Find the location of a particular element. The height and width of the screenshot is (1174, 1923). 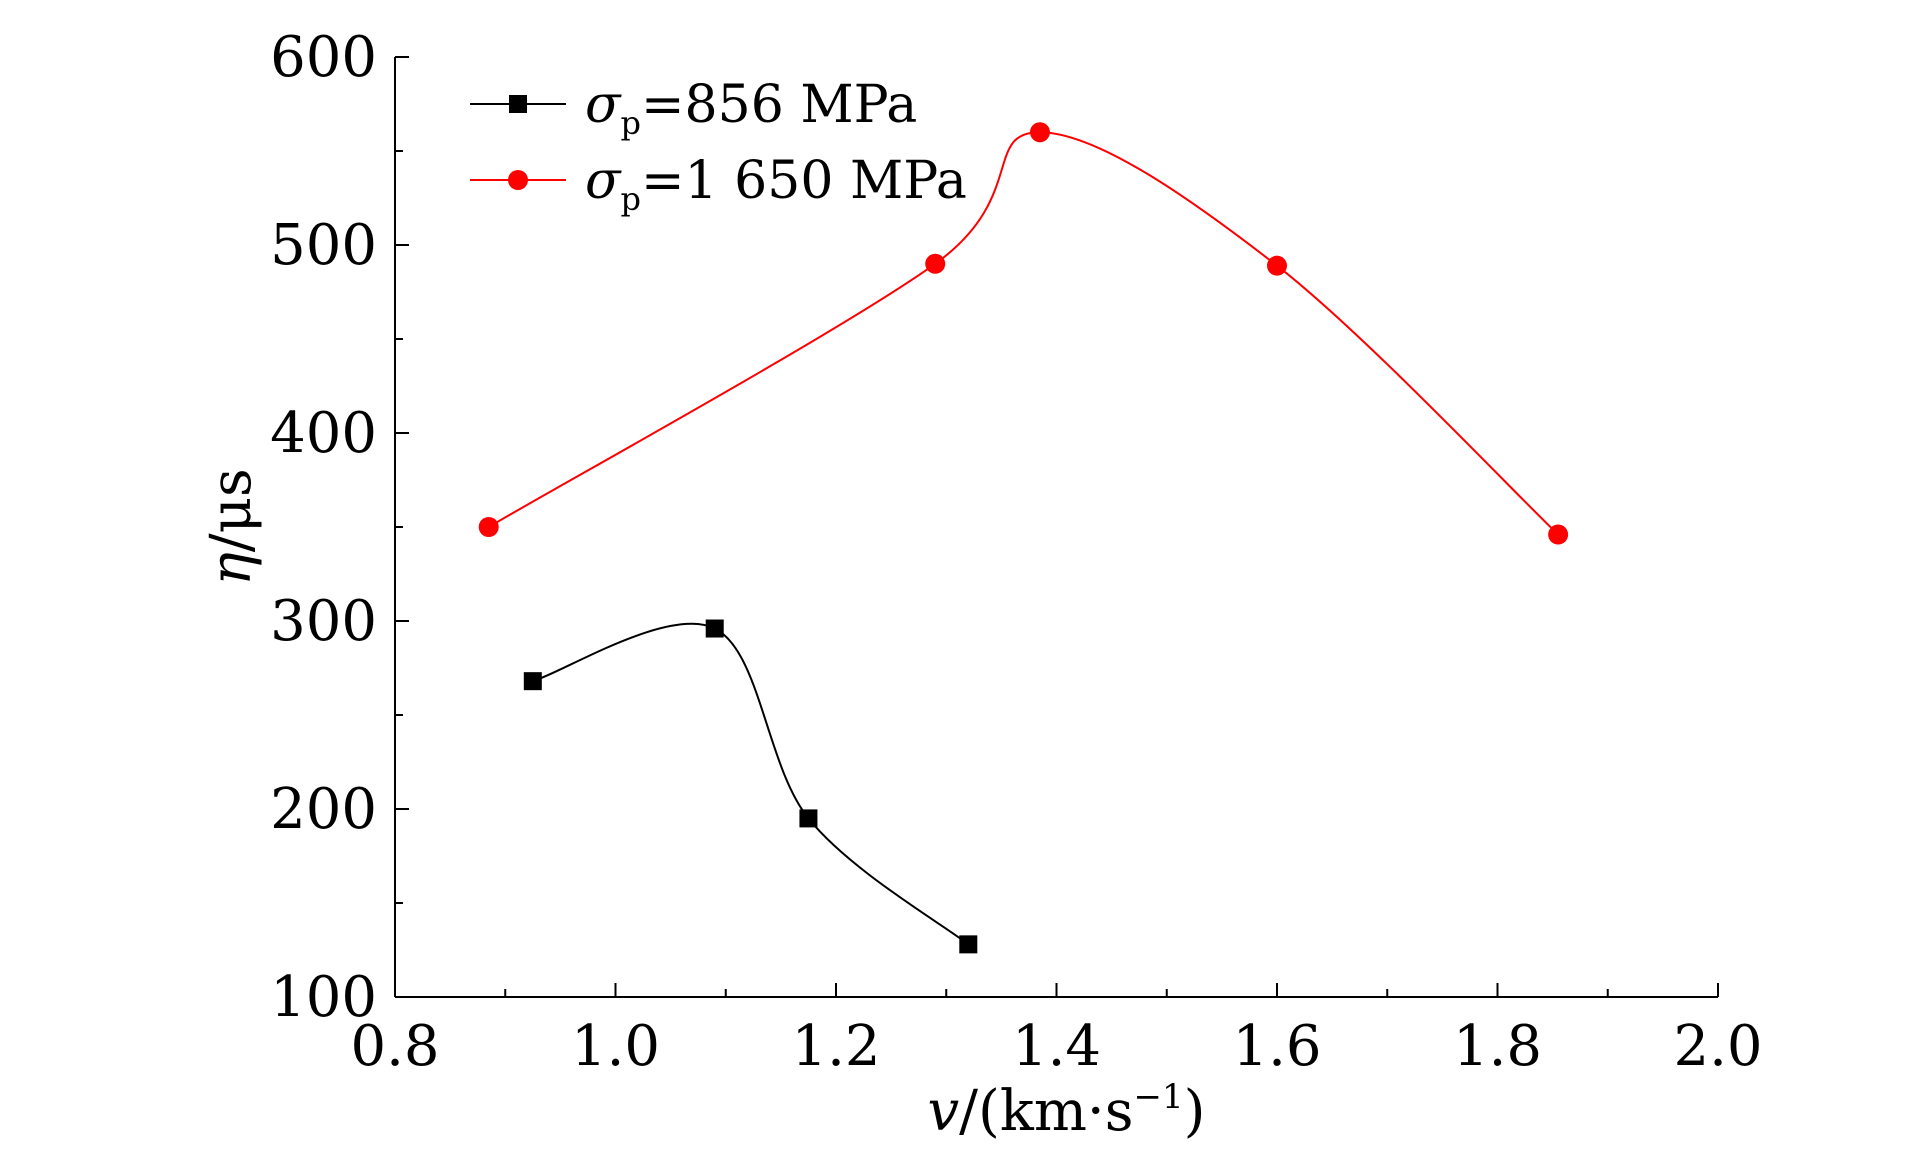

x-axis-superscript: −1 is located at coordinates (1158, 1097).